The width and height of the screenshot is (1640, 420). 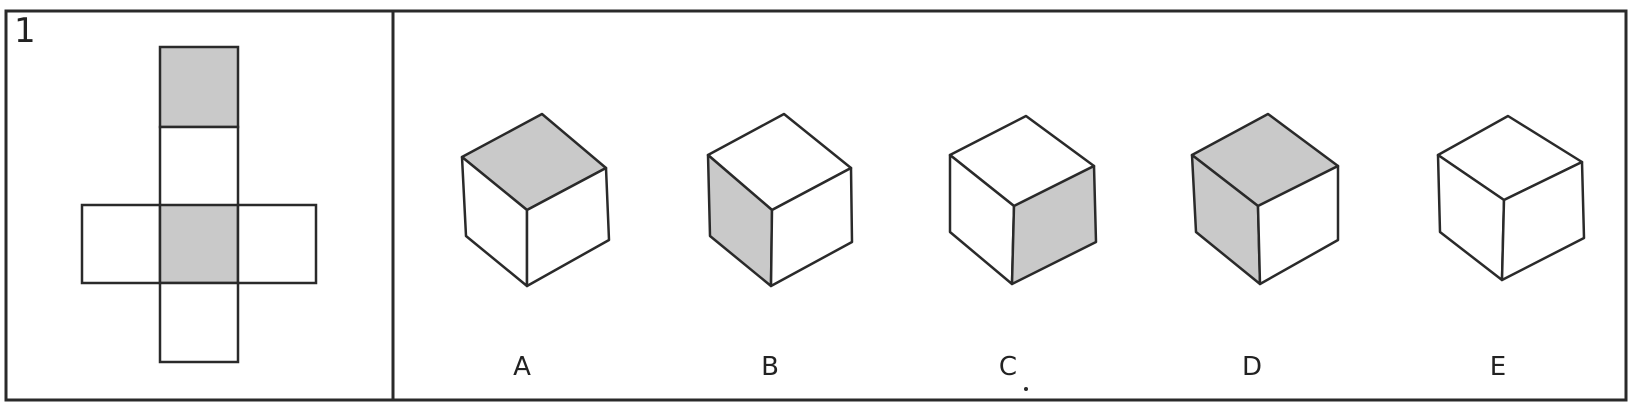 I want to click on option-b-cube, so click(x=780, y=200).